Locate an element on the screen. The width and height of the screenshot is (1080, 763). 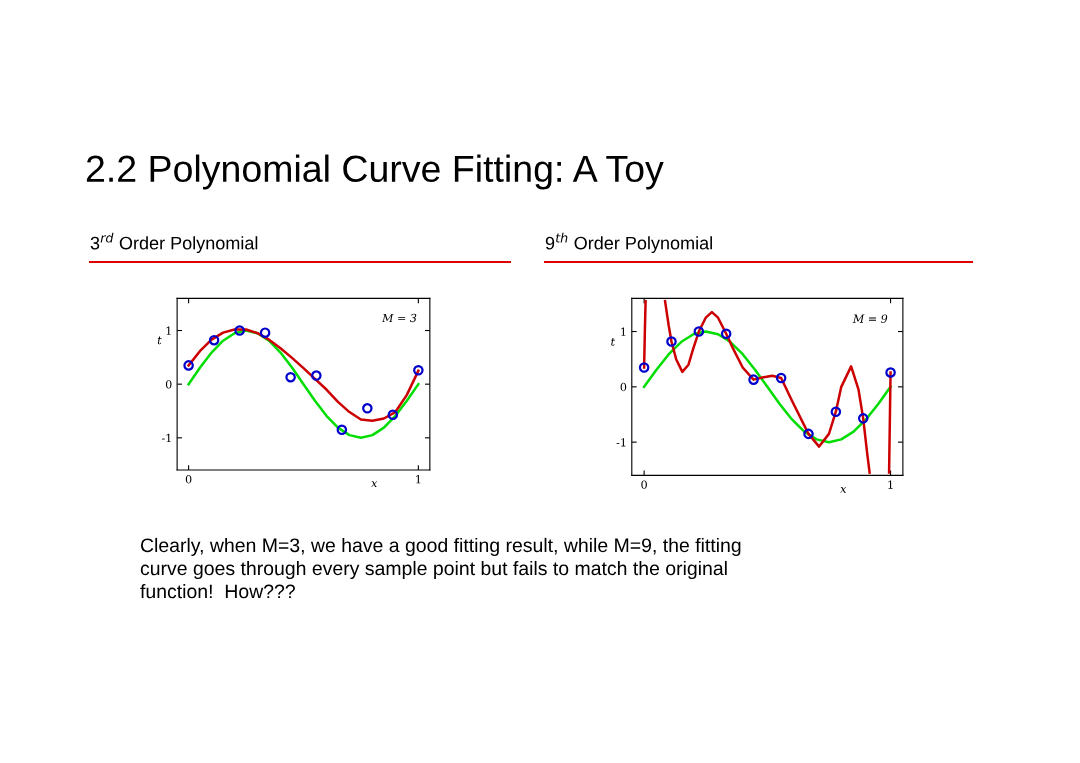
chart-title: 3$^{rd}$ Order Polynomial is located at coordinates (174, 243).